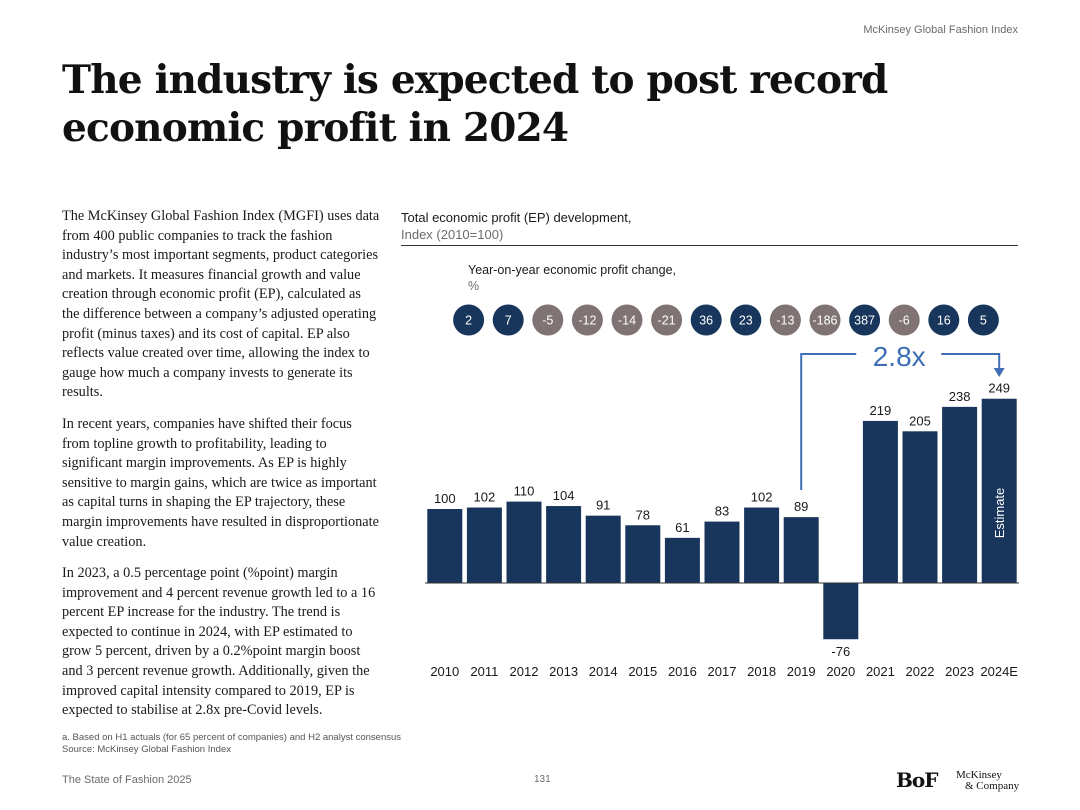 The image size is (1080, 810). I want to click on bar-2016, so click(682, 560).